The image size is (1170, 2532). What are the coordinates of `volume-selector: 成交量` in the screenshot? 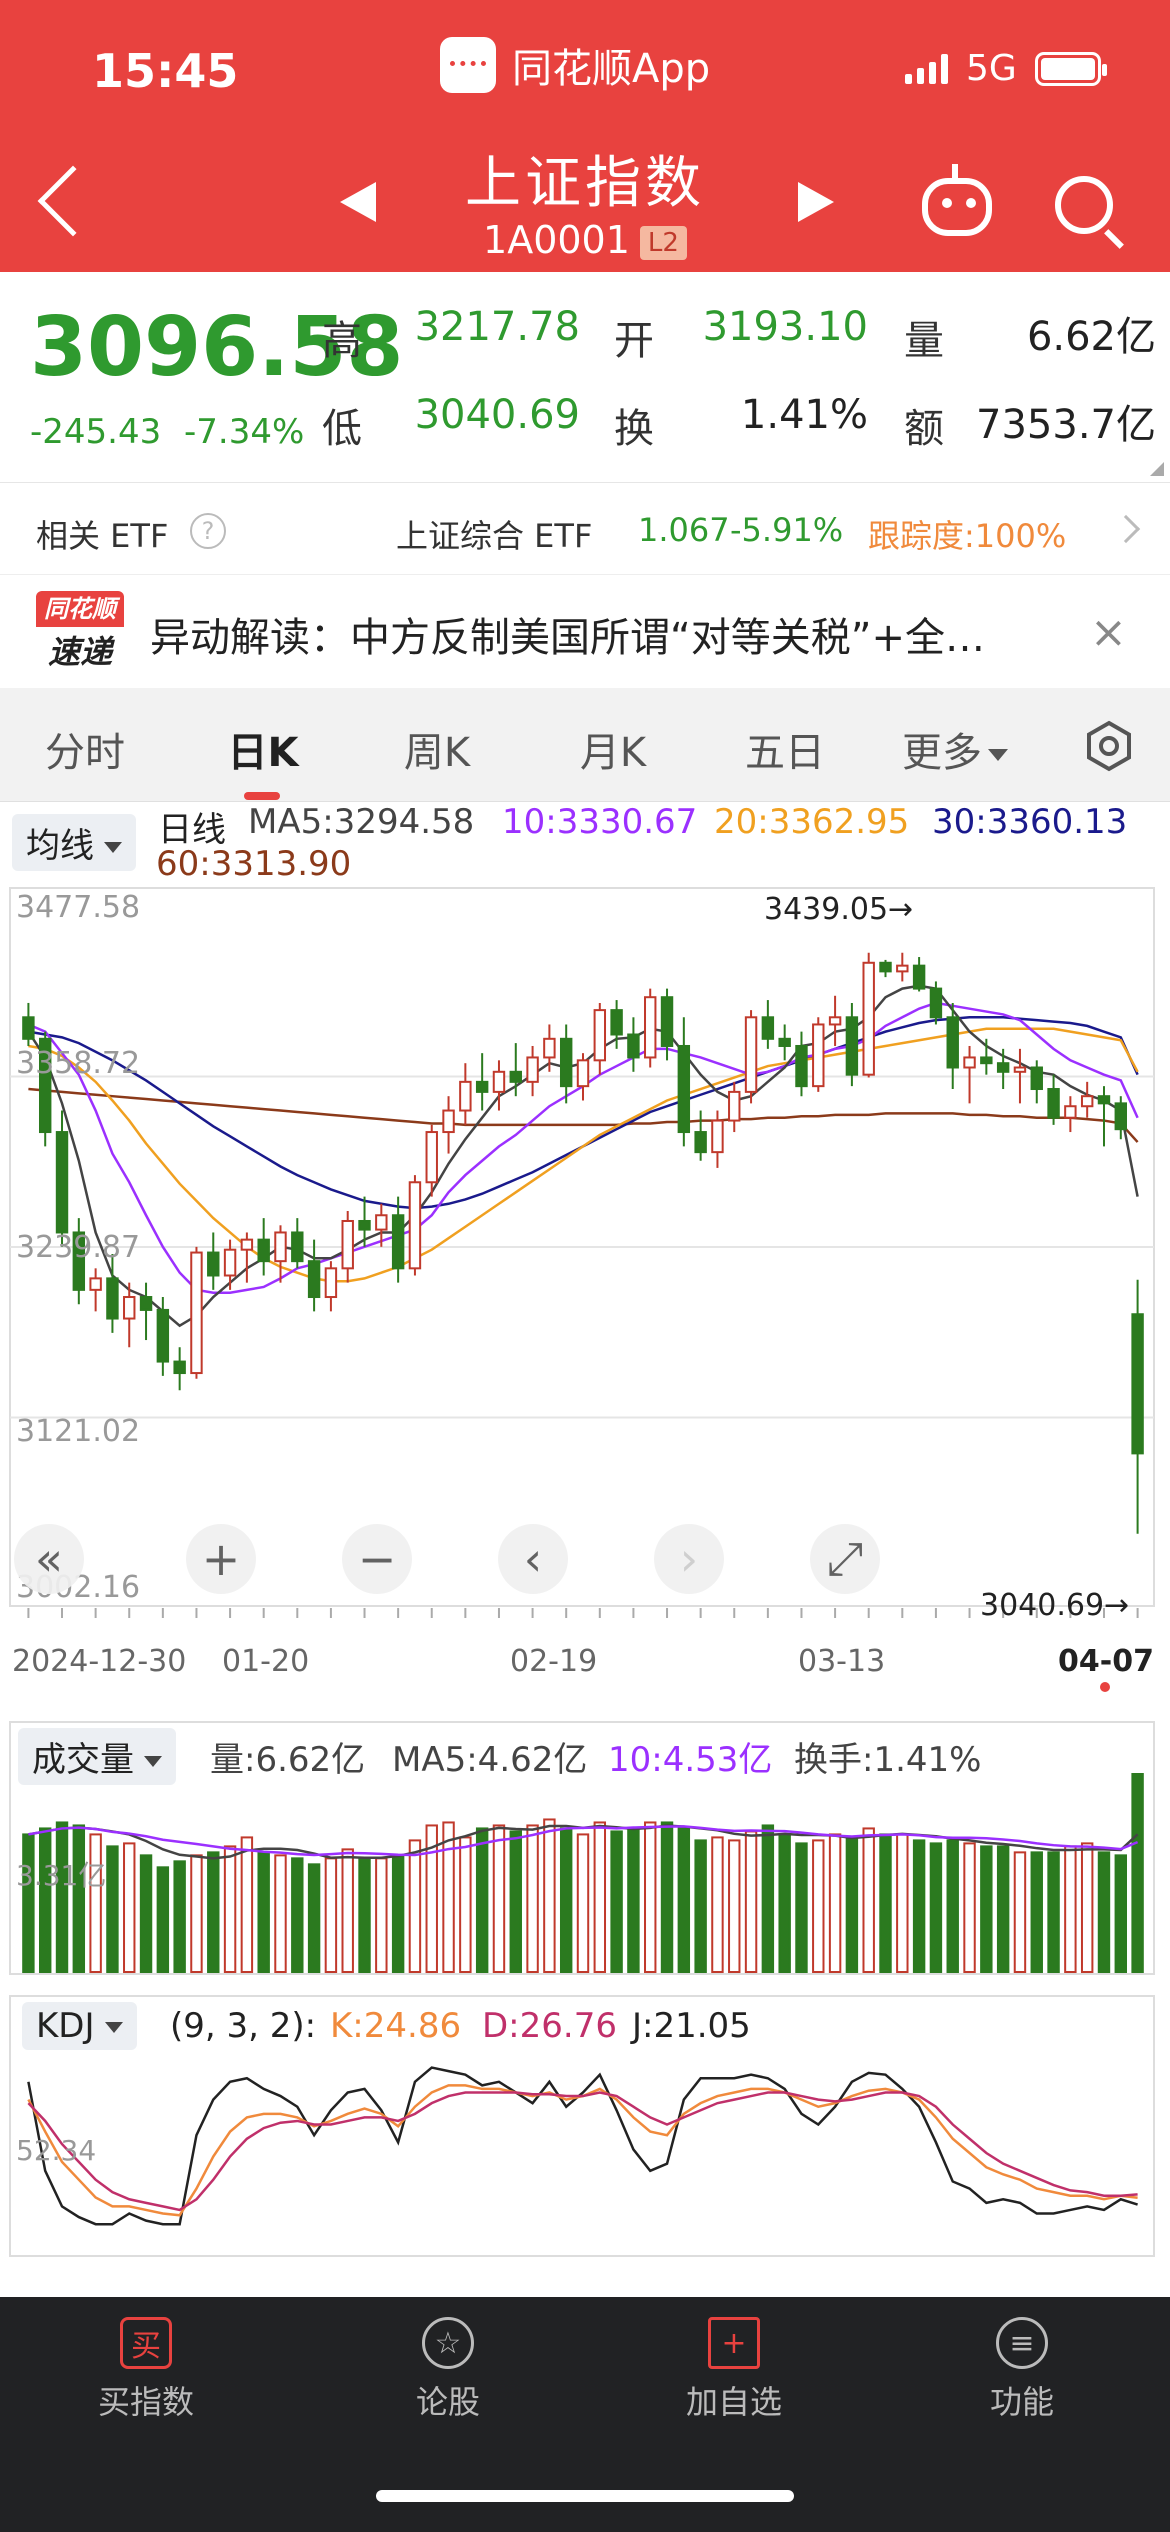 It's located at (97, 1756).